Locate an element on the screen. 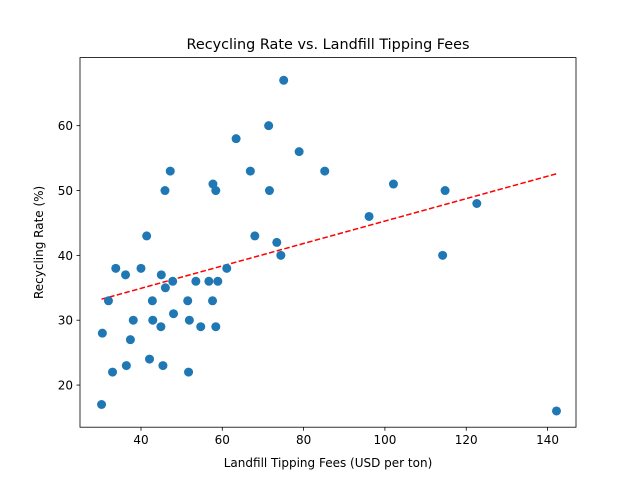  x-axis-ticks: 40 60 80 100 120 140 is located at coordinates (346, 437).